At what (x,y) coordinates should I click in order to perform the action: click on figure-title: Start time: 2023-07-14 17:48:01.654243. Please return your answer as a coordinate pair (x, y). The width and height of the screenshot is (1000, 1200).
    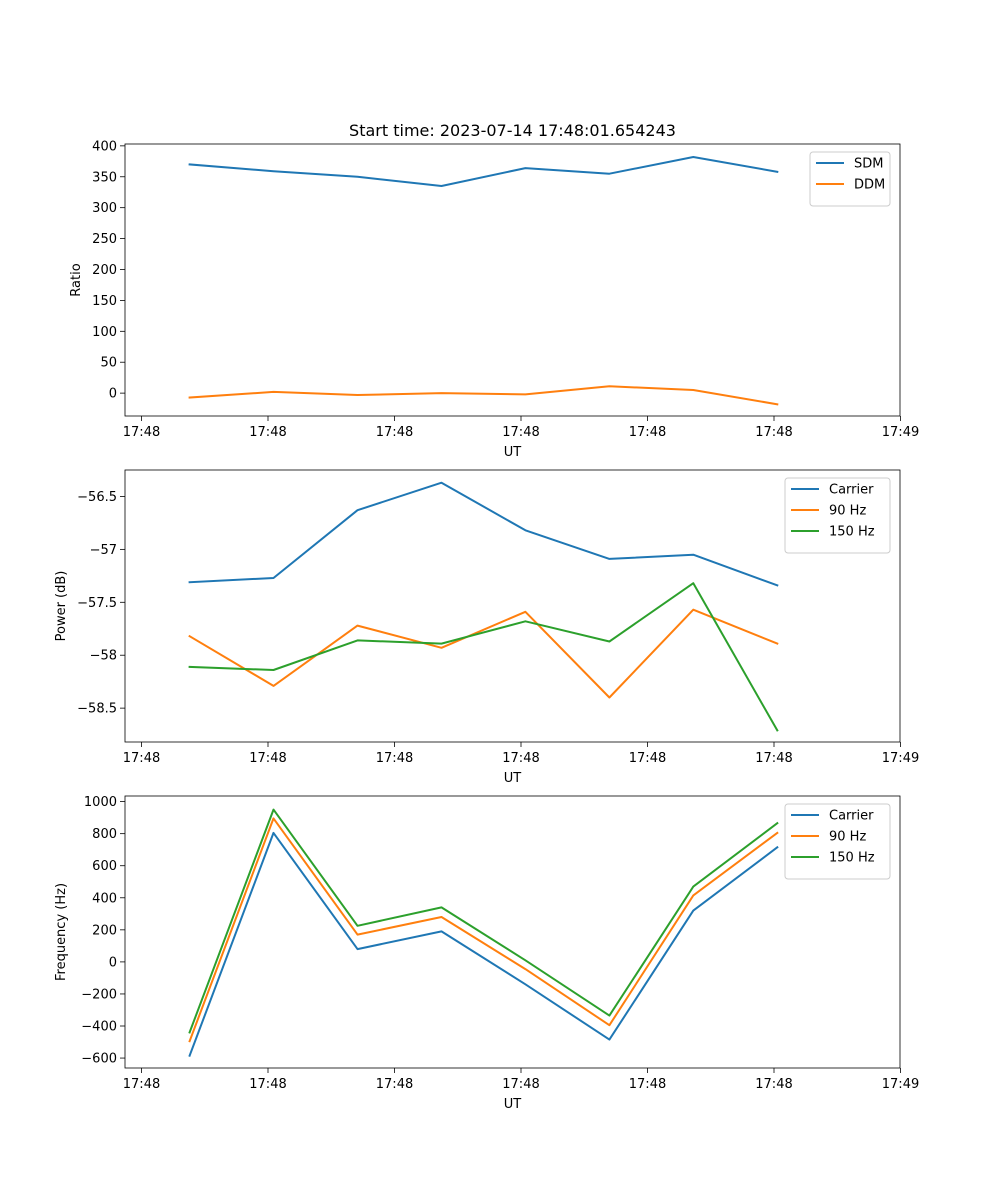
    Looking at the image, I should click on (512, 130).